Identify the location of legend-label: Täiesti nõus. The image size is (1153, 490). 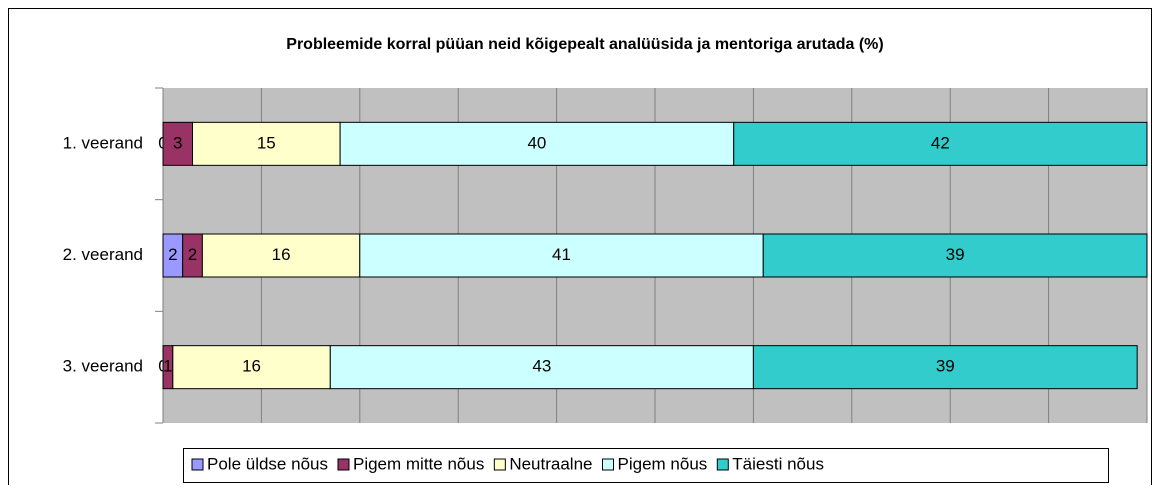
(778, 463).